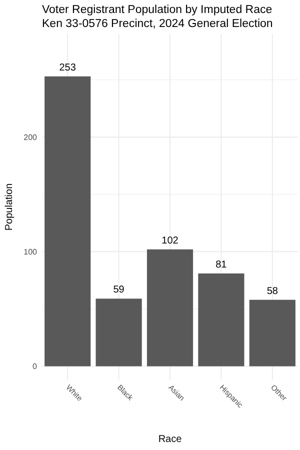 The image size is (300, 450). What do you see at coordinates (35, 367) in the screenshot?
I see `y-tick-label: 0` at bounding box center [35, 367].